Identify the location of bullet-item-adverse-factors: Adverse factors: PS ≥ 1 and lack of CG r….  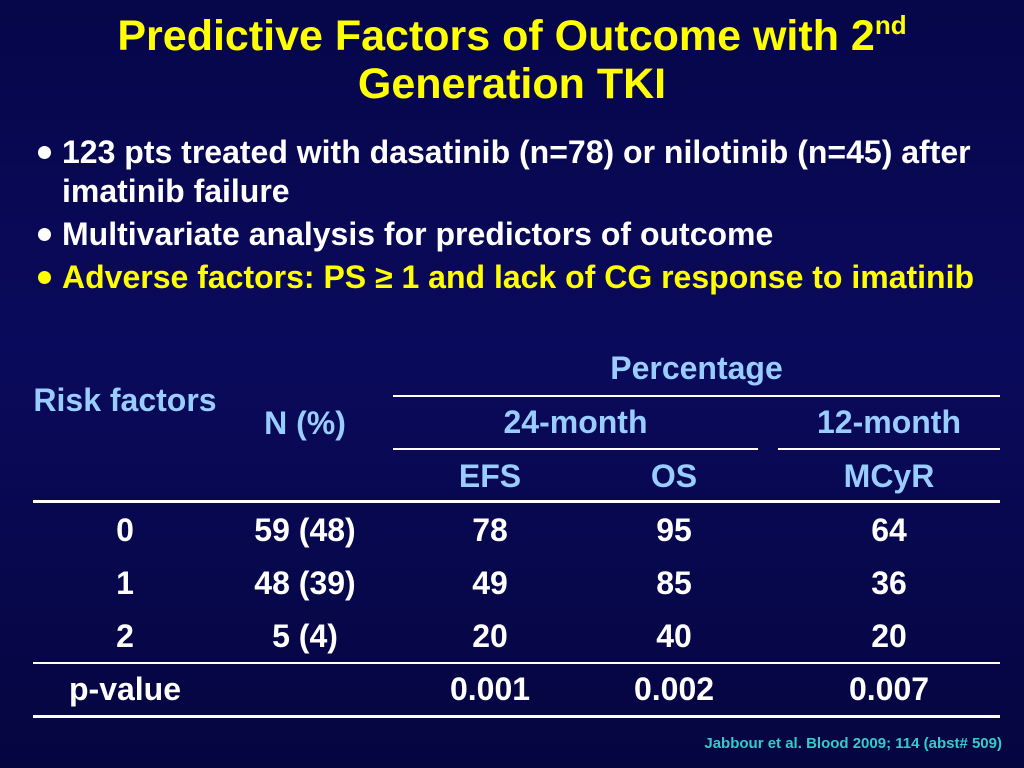
(520, 277).